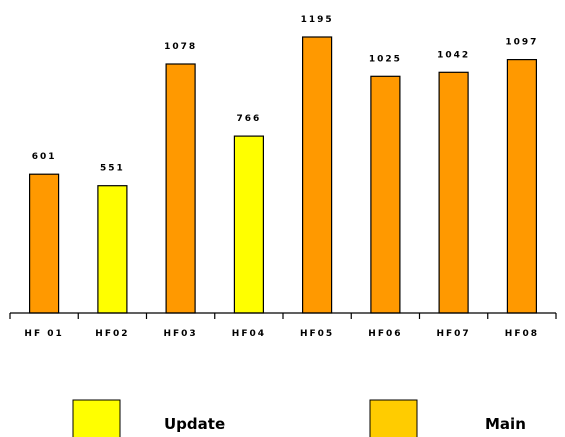 The image size is (565, 437). I want to click on legend-label-update: Update, so click(194, 424).